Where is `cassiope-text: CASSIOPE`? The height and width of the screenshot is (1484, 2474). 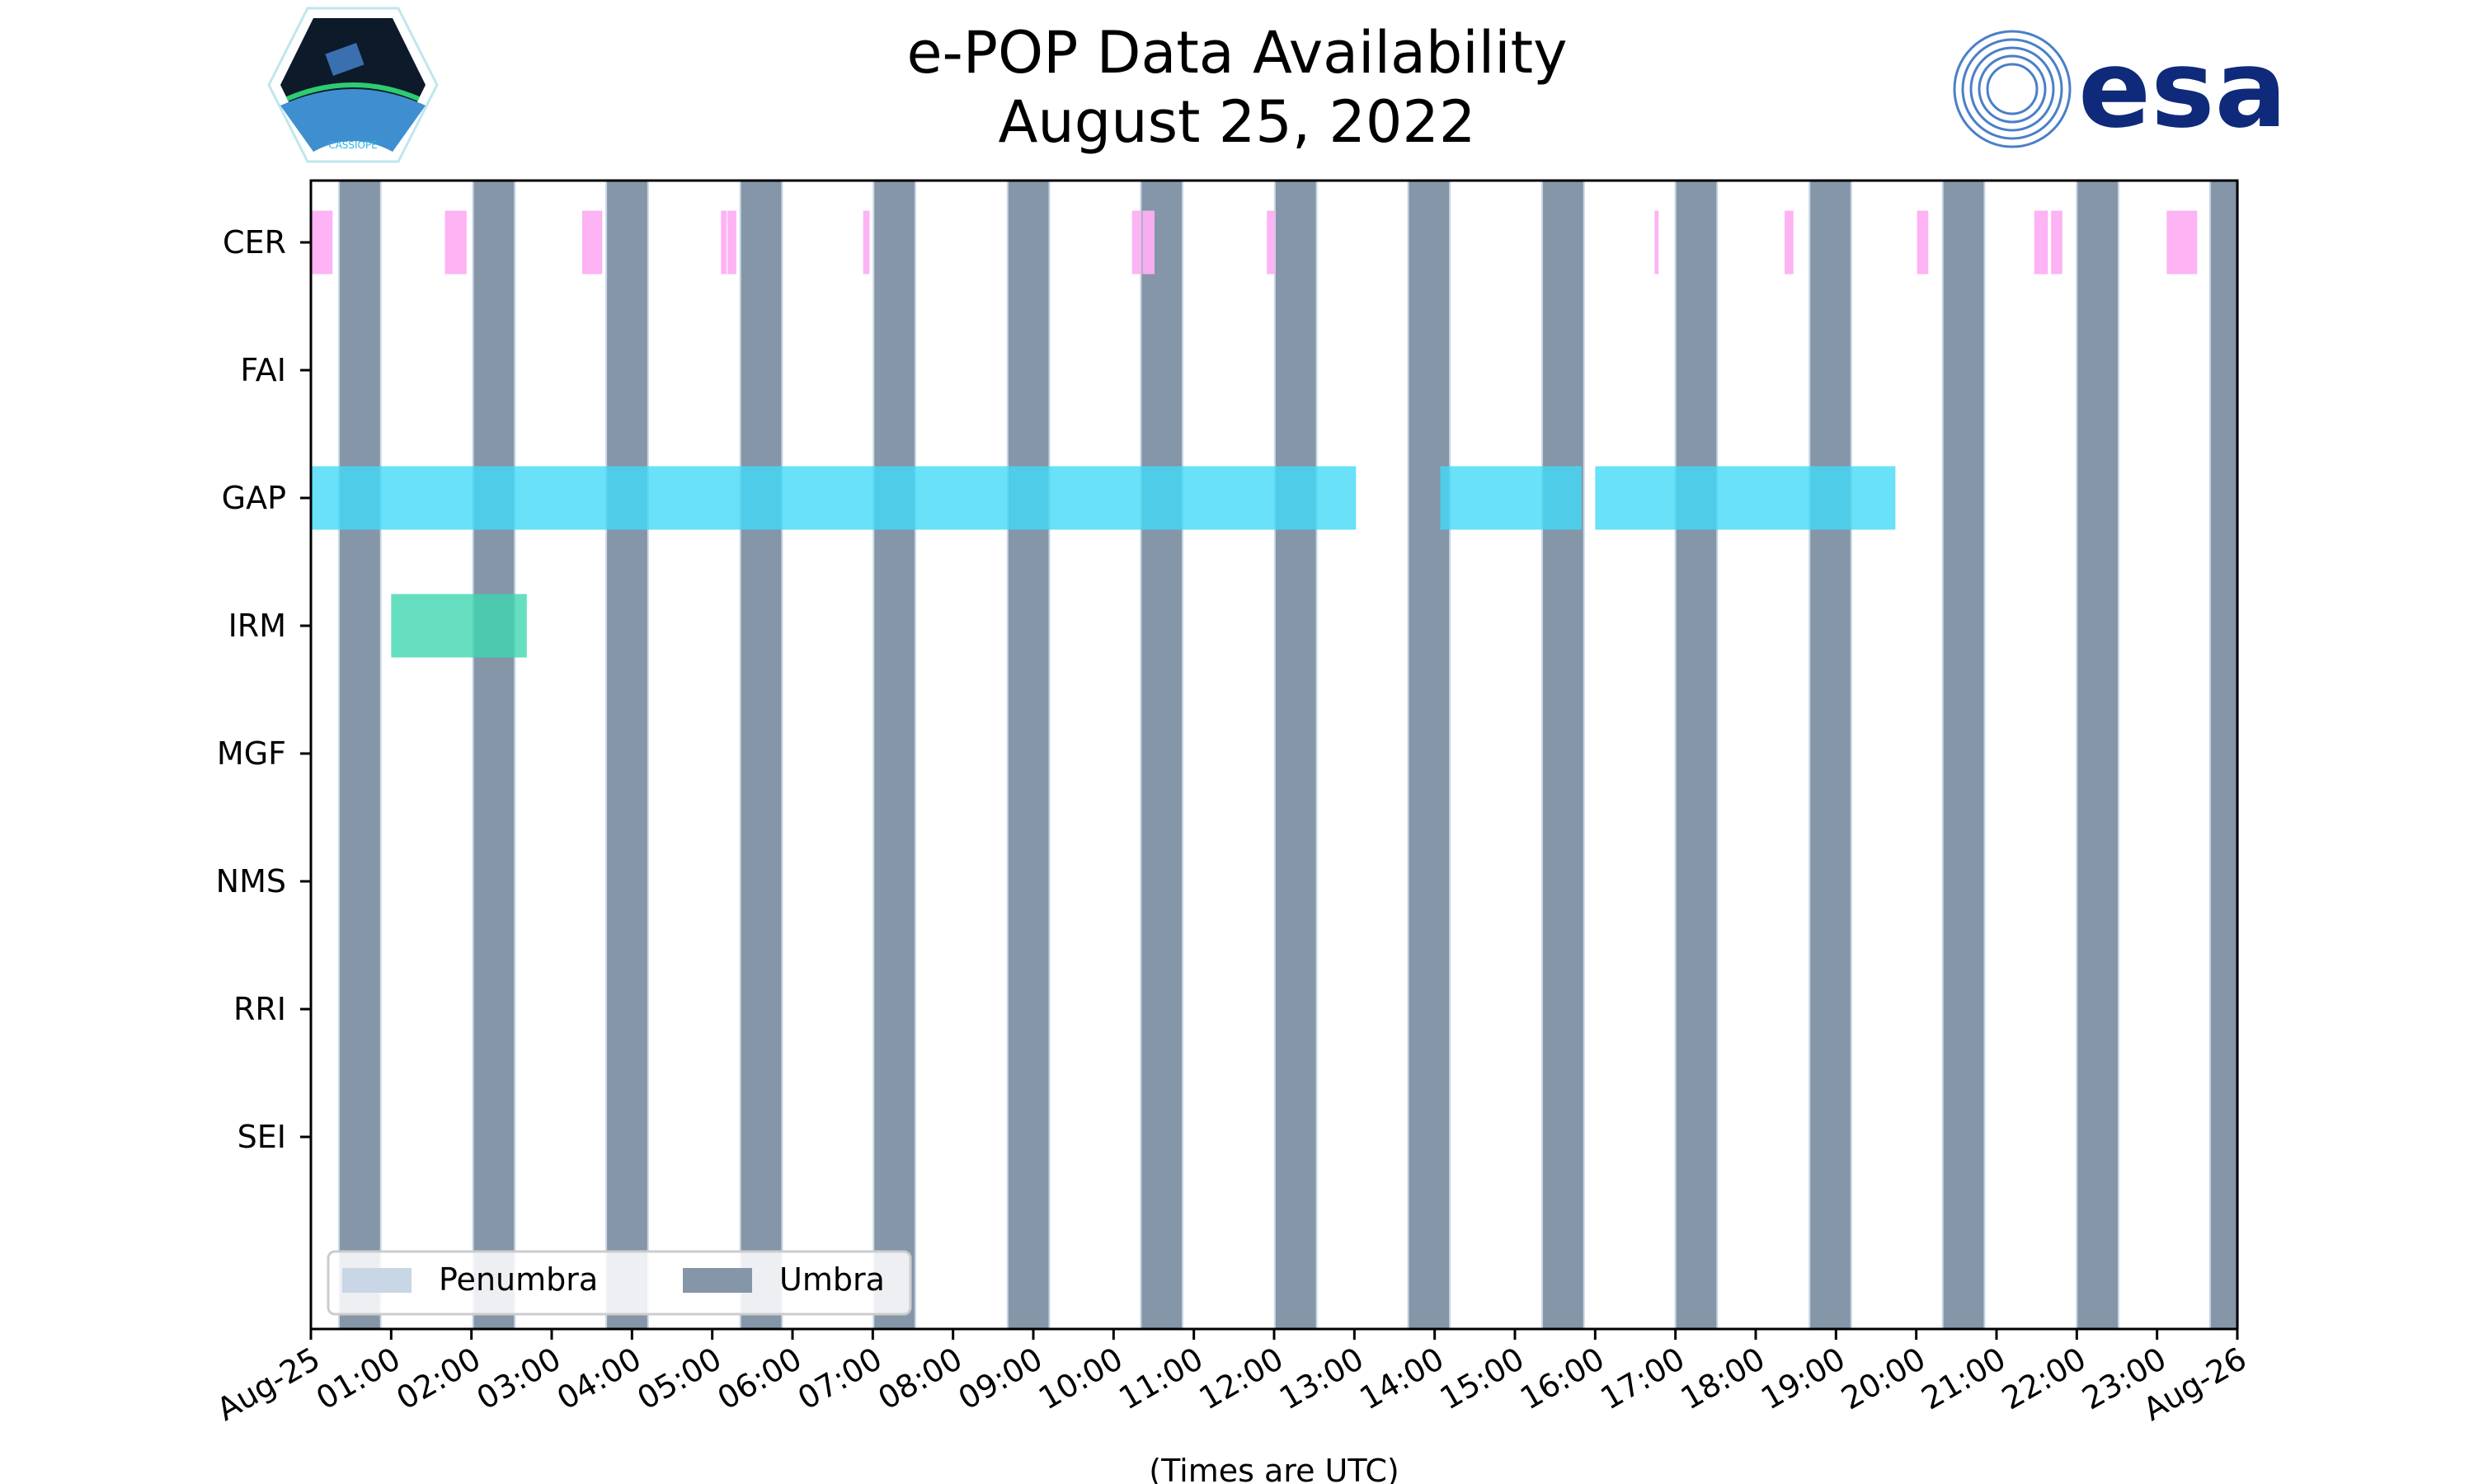 cassiope-text: CASSIOPE is located at coordinates (353, 145).